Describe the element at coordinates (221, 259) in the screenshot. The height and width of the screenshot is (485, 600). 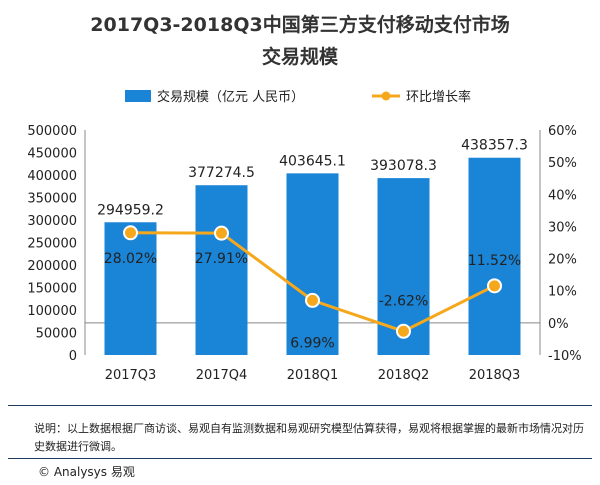
I see `line-value-label: 27.91%` at that location.